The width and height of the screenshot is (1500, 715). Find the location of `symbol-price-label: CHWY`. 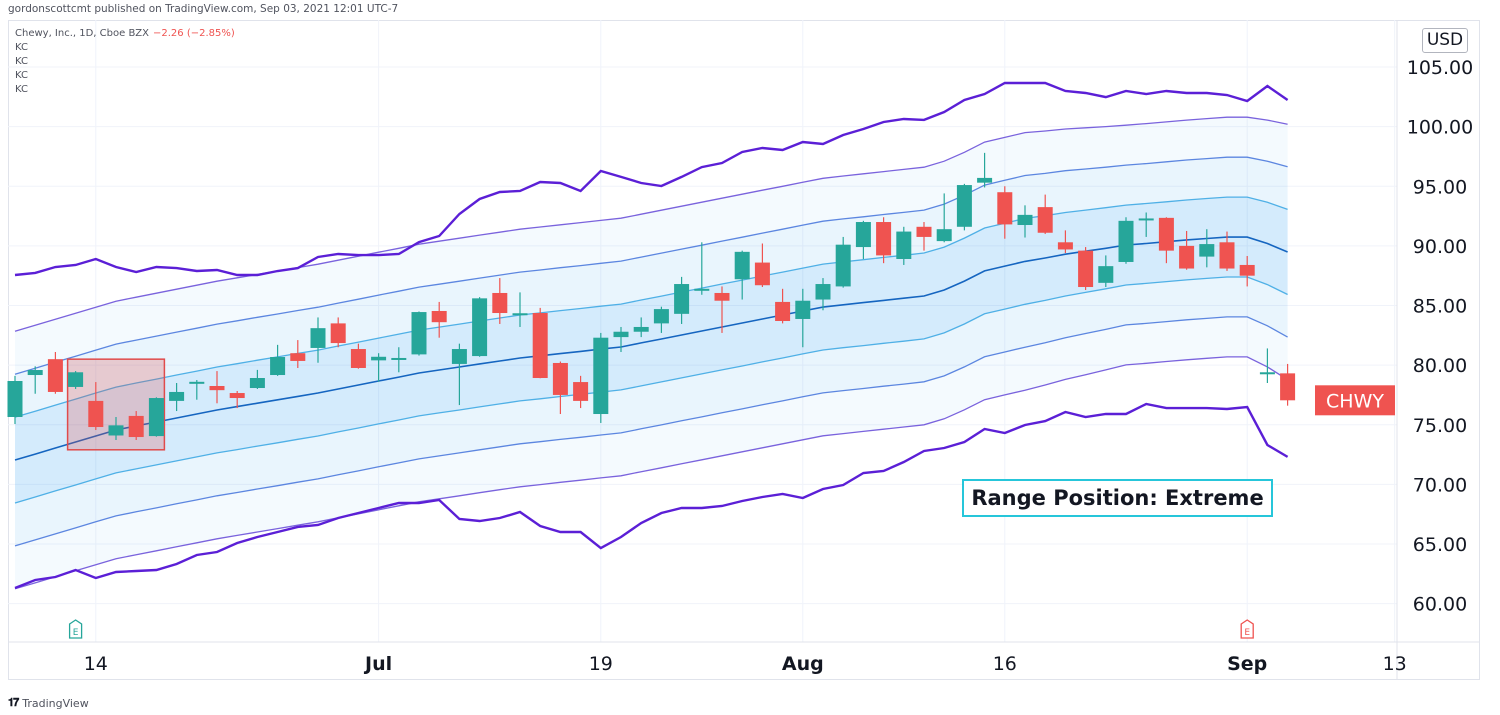

symbol-price-label: CHWY is located at coordinates (1355, 400).